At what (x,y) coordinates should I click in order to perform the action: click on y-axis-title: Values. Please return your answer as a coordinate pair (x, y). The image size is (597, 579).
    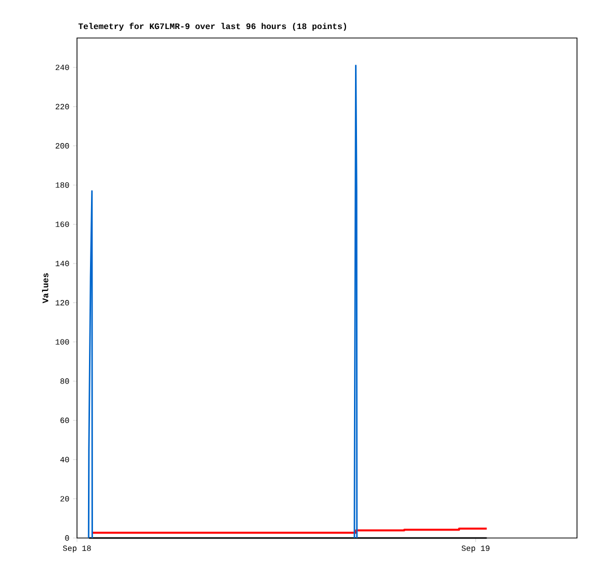
    Looking at the image, I should click on (45, 288).